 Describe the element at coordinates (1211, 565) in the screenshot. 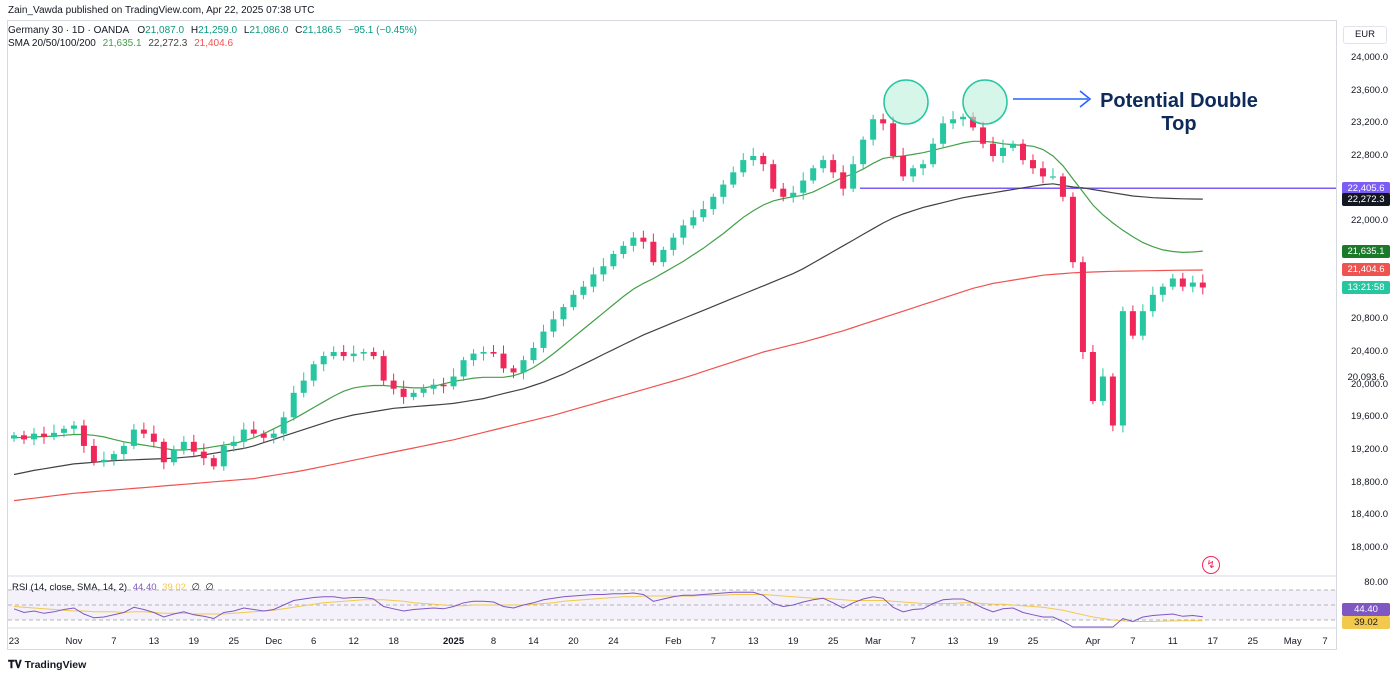

I see `lightning-icon: ↯` at that location.